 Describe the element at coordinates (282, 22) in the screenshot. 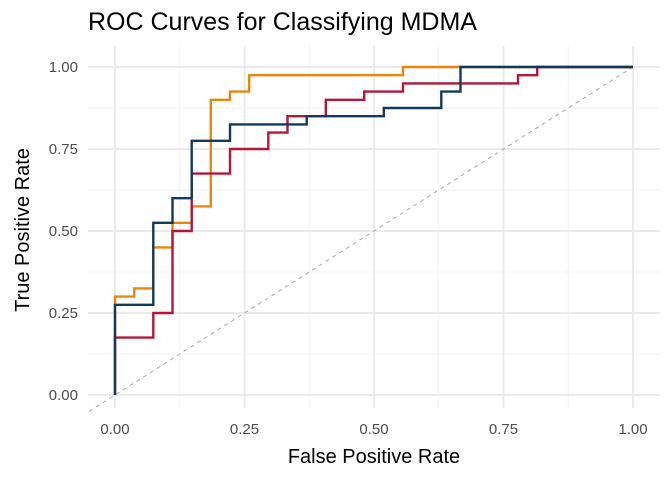

I see `chart-title: ROC Curves for Classifying MDMA` at that location.